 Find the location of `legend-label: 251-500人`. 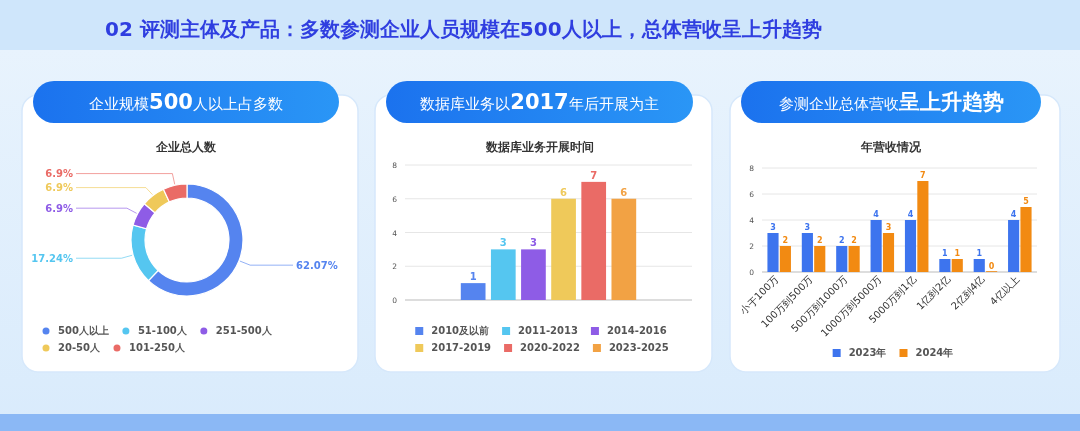

legend-label: 251-500人 is located at coordinates (244, 330).